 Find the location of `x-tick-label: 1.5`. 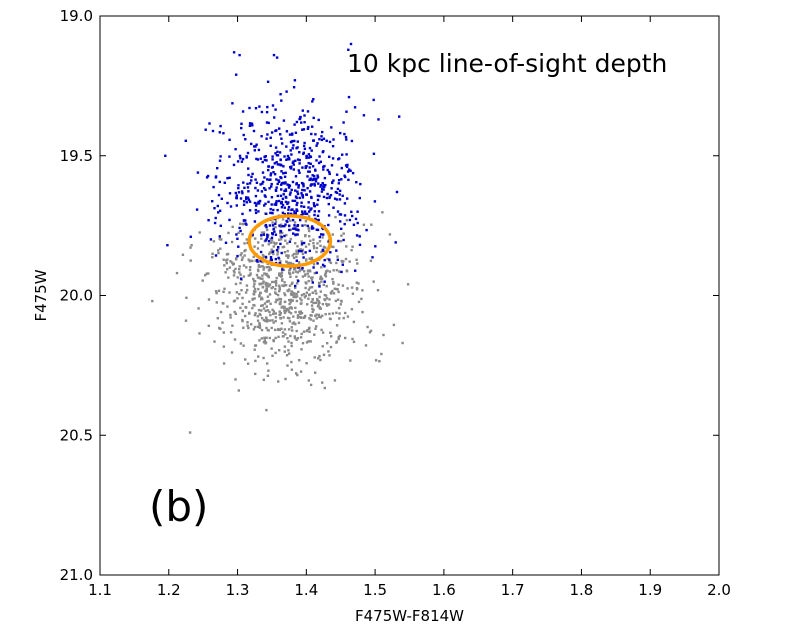

x-tick-label: 1.5 is located at coordinates (375, 590).